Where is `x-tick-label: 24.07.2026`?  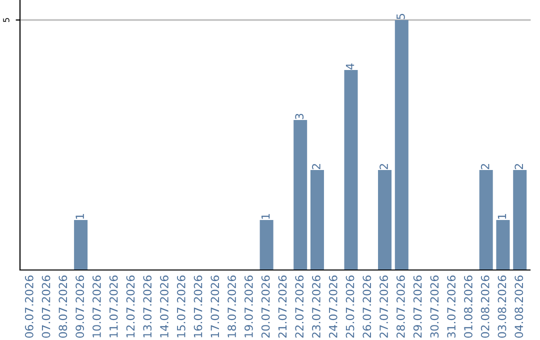 x-tick-label: 24.07.2026 is located at coordinates (333, 307).